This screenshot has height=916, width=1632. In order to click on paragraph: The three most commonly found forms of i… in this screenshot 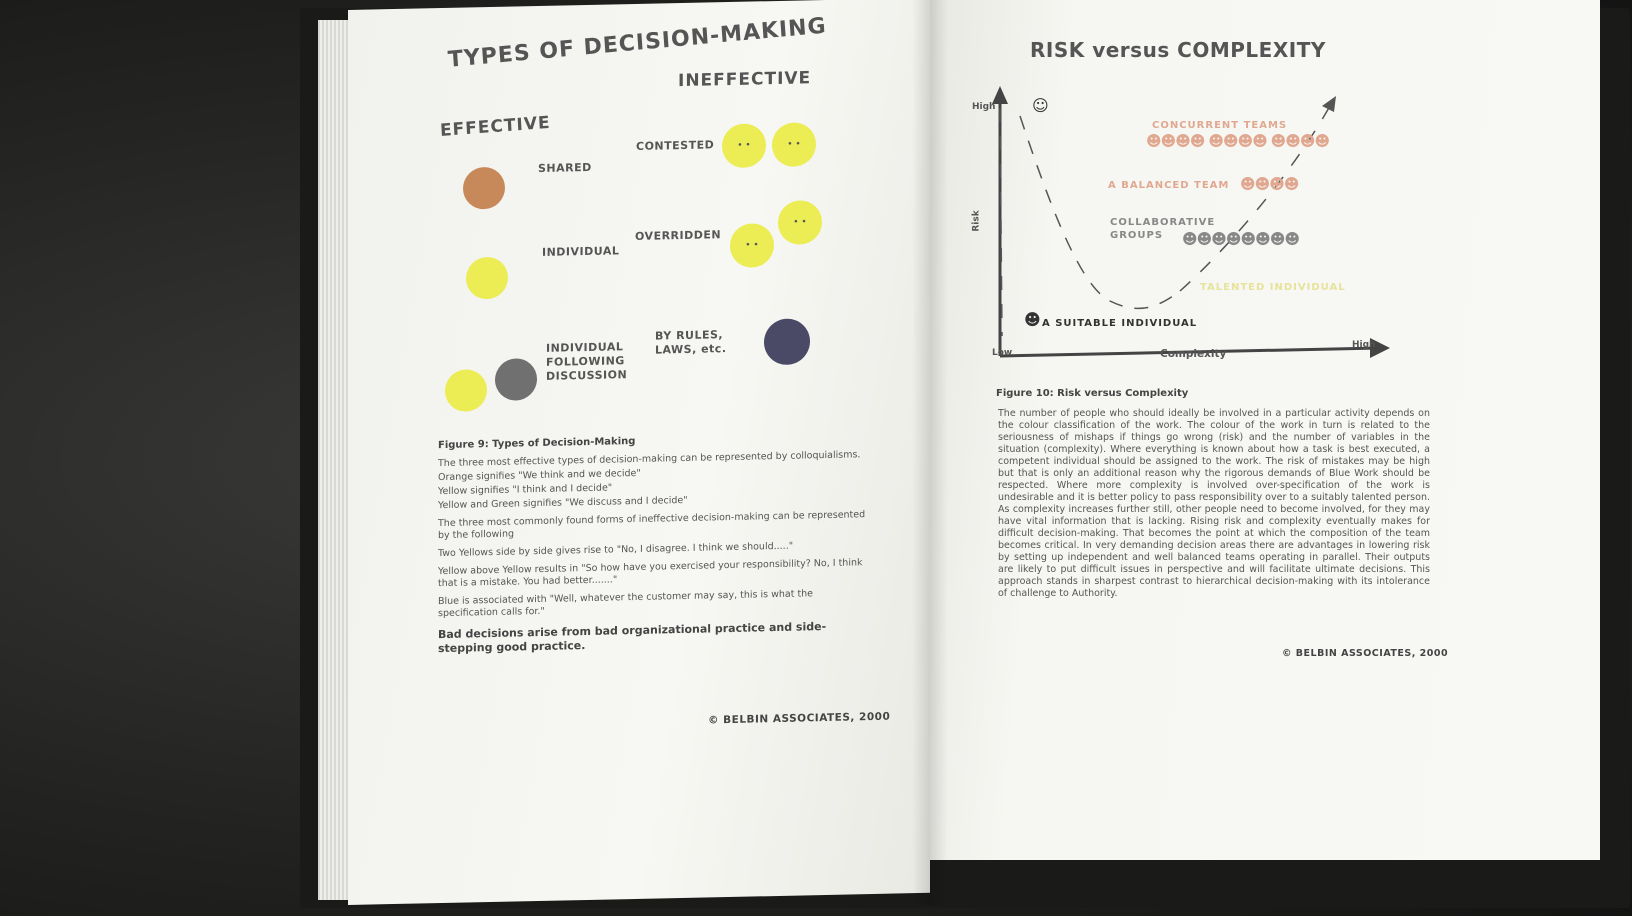, I will do `click(652, 525)`.